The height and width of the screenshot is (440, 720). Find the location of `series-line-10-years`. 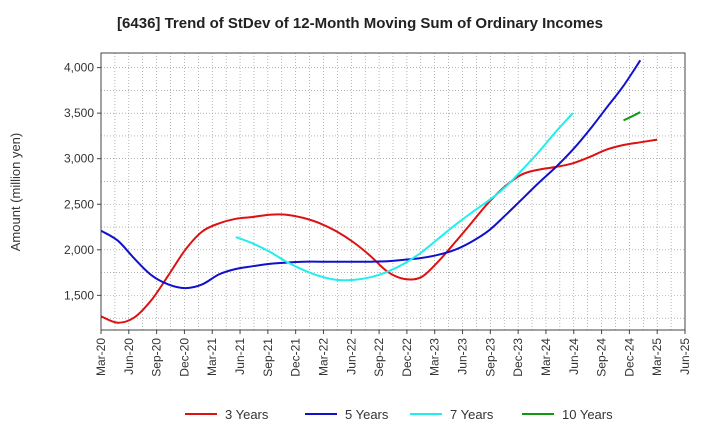

series-line-10-years is located at coordinates (632, 116).